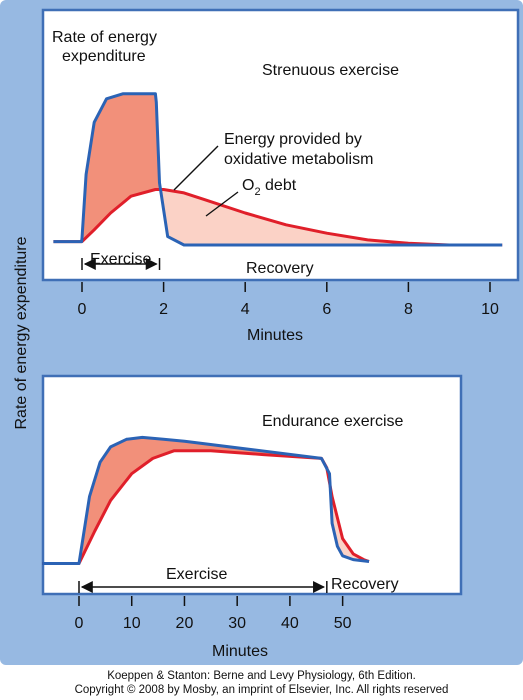 This screenshot has width=523, height=700. I want to click on x-tick-label-40: 40, so click(290, 623).